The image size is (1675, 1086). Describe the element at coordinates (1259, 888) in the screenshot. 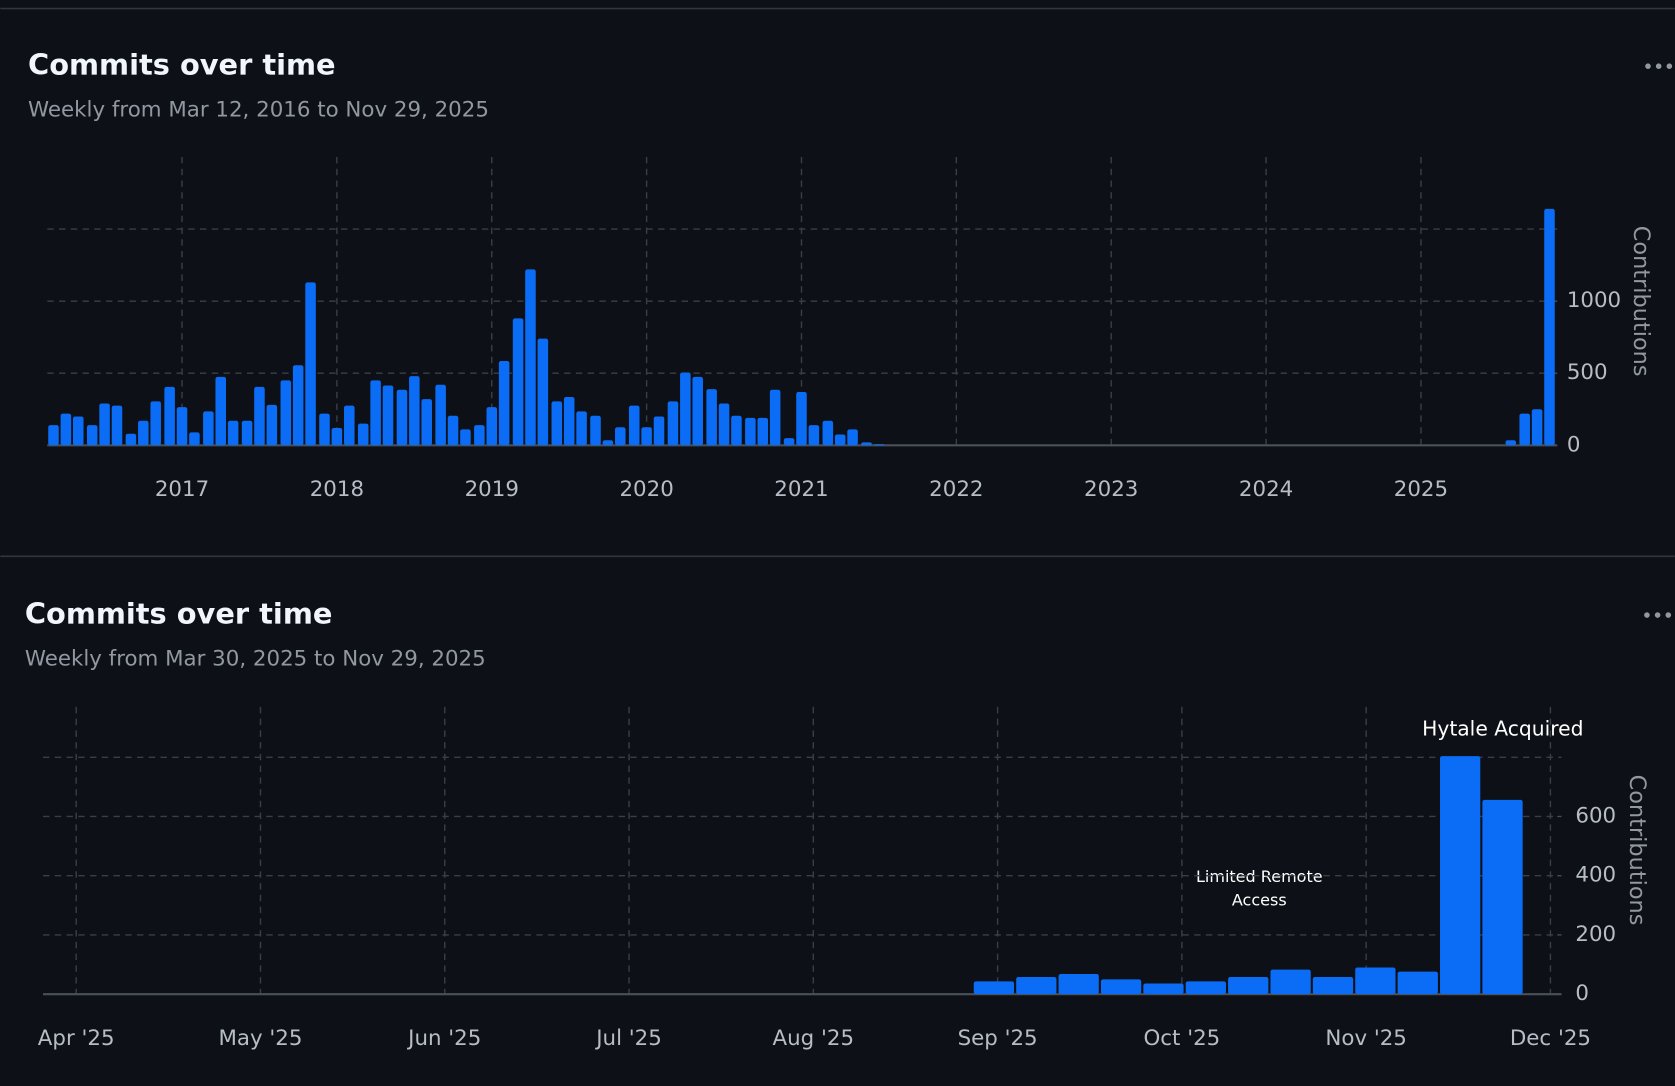

I see `annotation: Limited Remote Access` at that location.